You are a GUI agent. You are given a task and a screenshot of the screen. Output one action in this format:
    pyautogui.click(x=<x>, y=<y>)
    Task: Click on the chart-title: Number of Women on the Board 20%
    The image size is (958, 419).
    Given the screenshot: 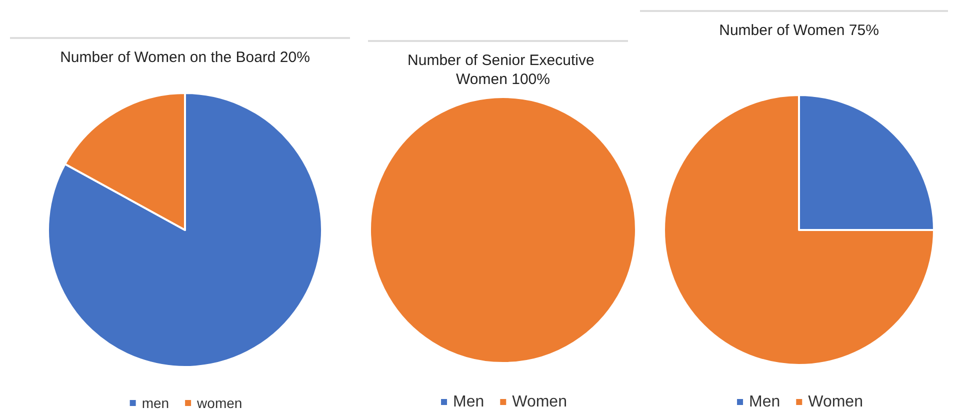 What is the action you would take?
    pyautogui.click(x=185, y=57)
    